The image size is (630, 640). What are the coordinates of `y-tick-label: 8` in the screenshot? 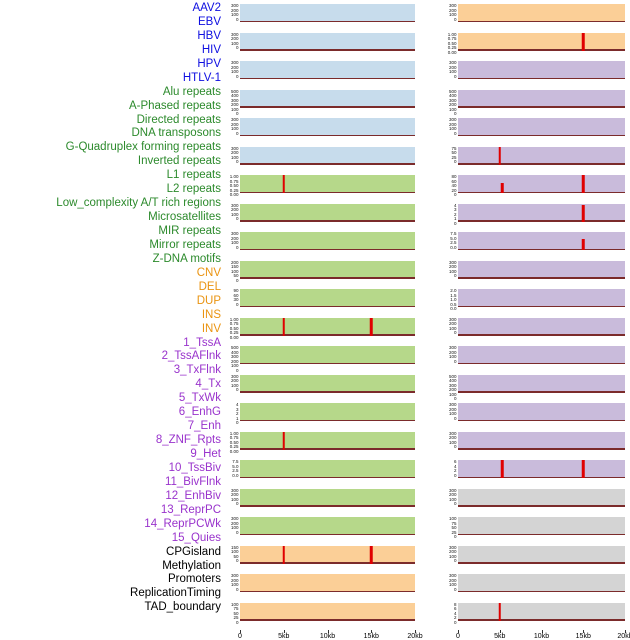 It's located at (455, 604).